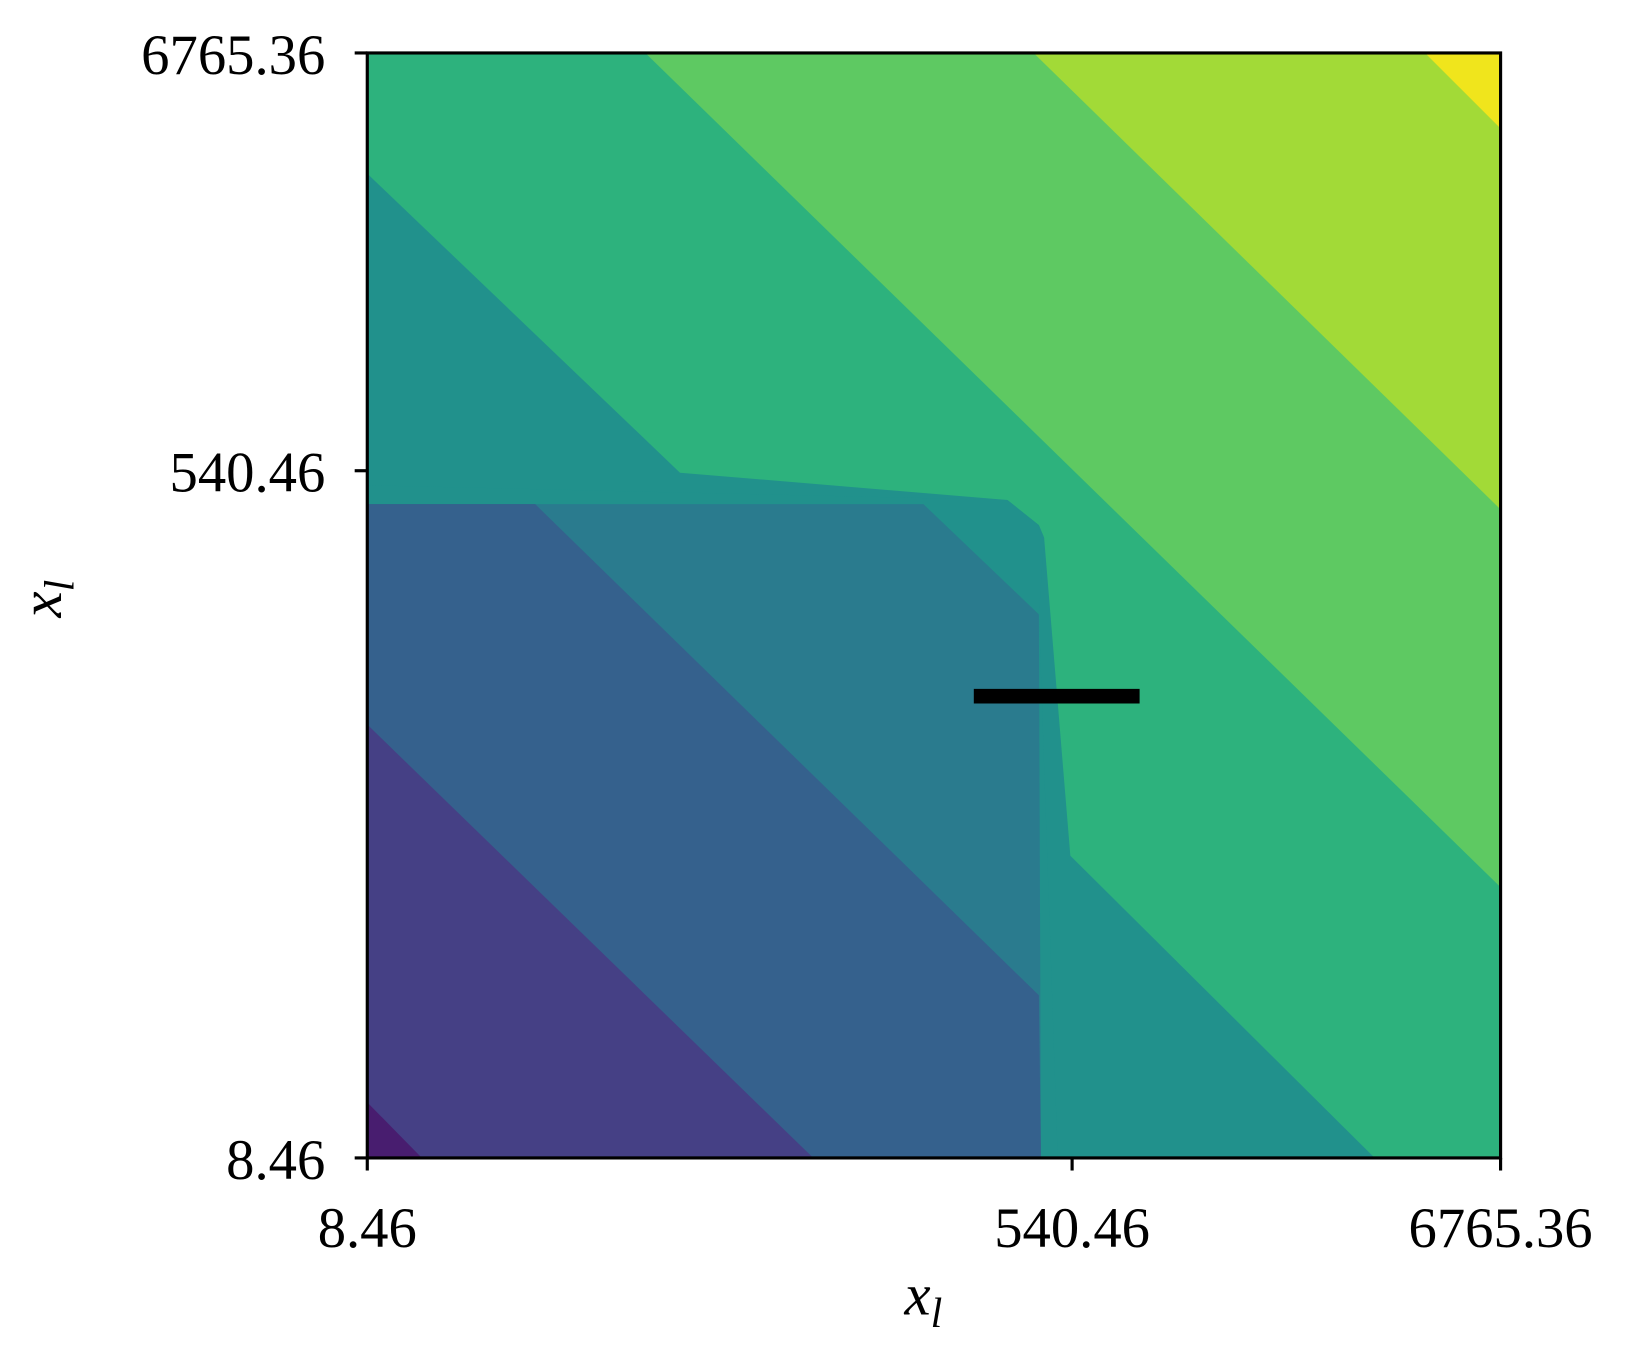 The width and height of the screenshot is (1637, 1362). What do you see at coordinates (1501, 1229) in the screenshot?
I see `x-tick-label: 6765.36` at bounding box center [1501, 1229].